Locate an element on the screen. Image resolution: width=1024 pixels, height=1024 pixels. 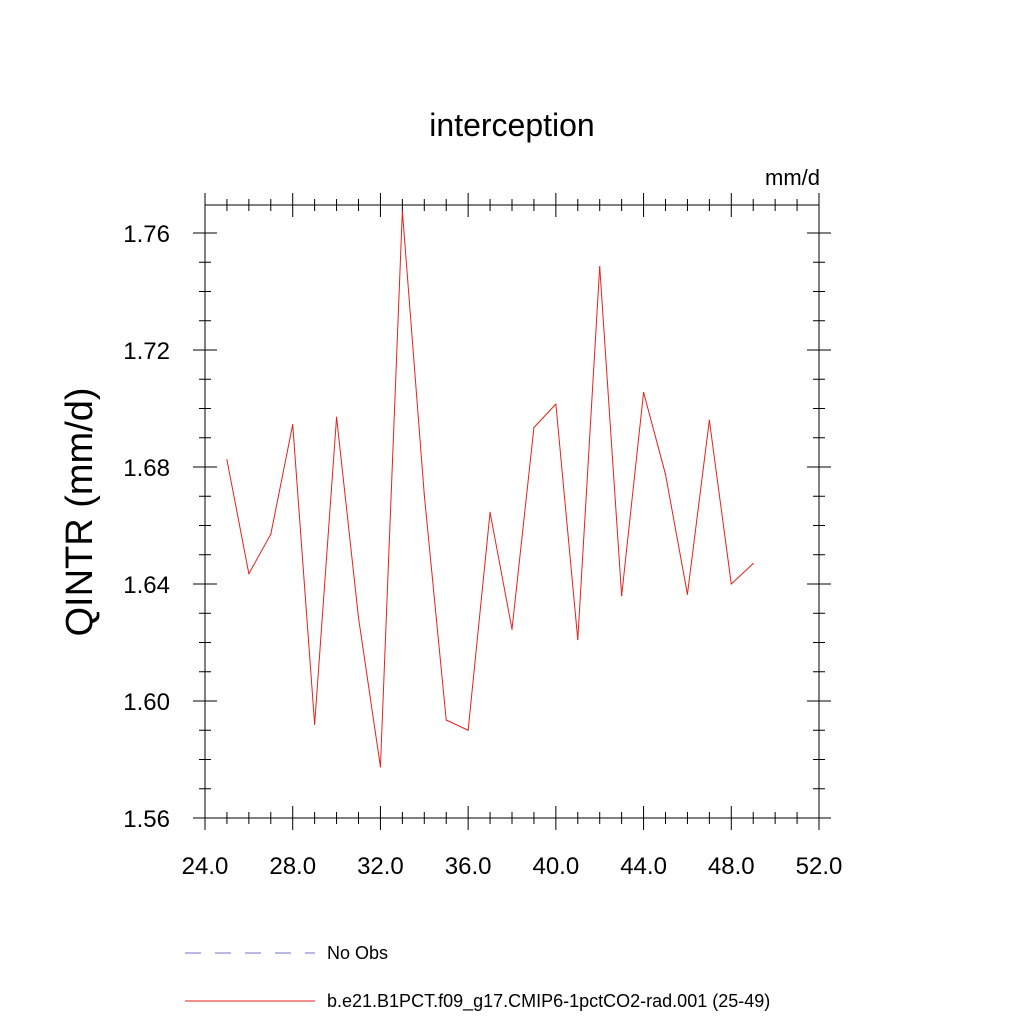
y-tick-label: 1.64 is located at coordinates (146, 585).